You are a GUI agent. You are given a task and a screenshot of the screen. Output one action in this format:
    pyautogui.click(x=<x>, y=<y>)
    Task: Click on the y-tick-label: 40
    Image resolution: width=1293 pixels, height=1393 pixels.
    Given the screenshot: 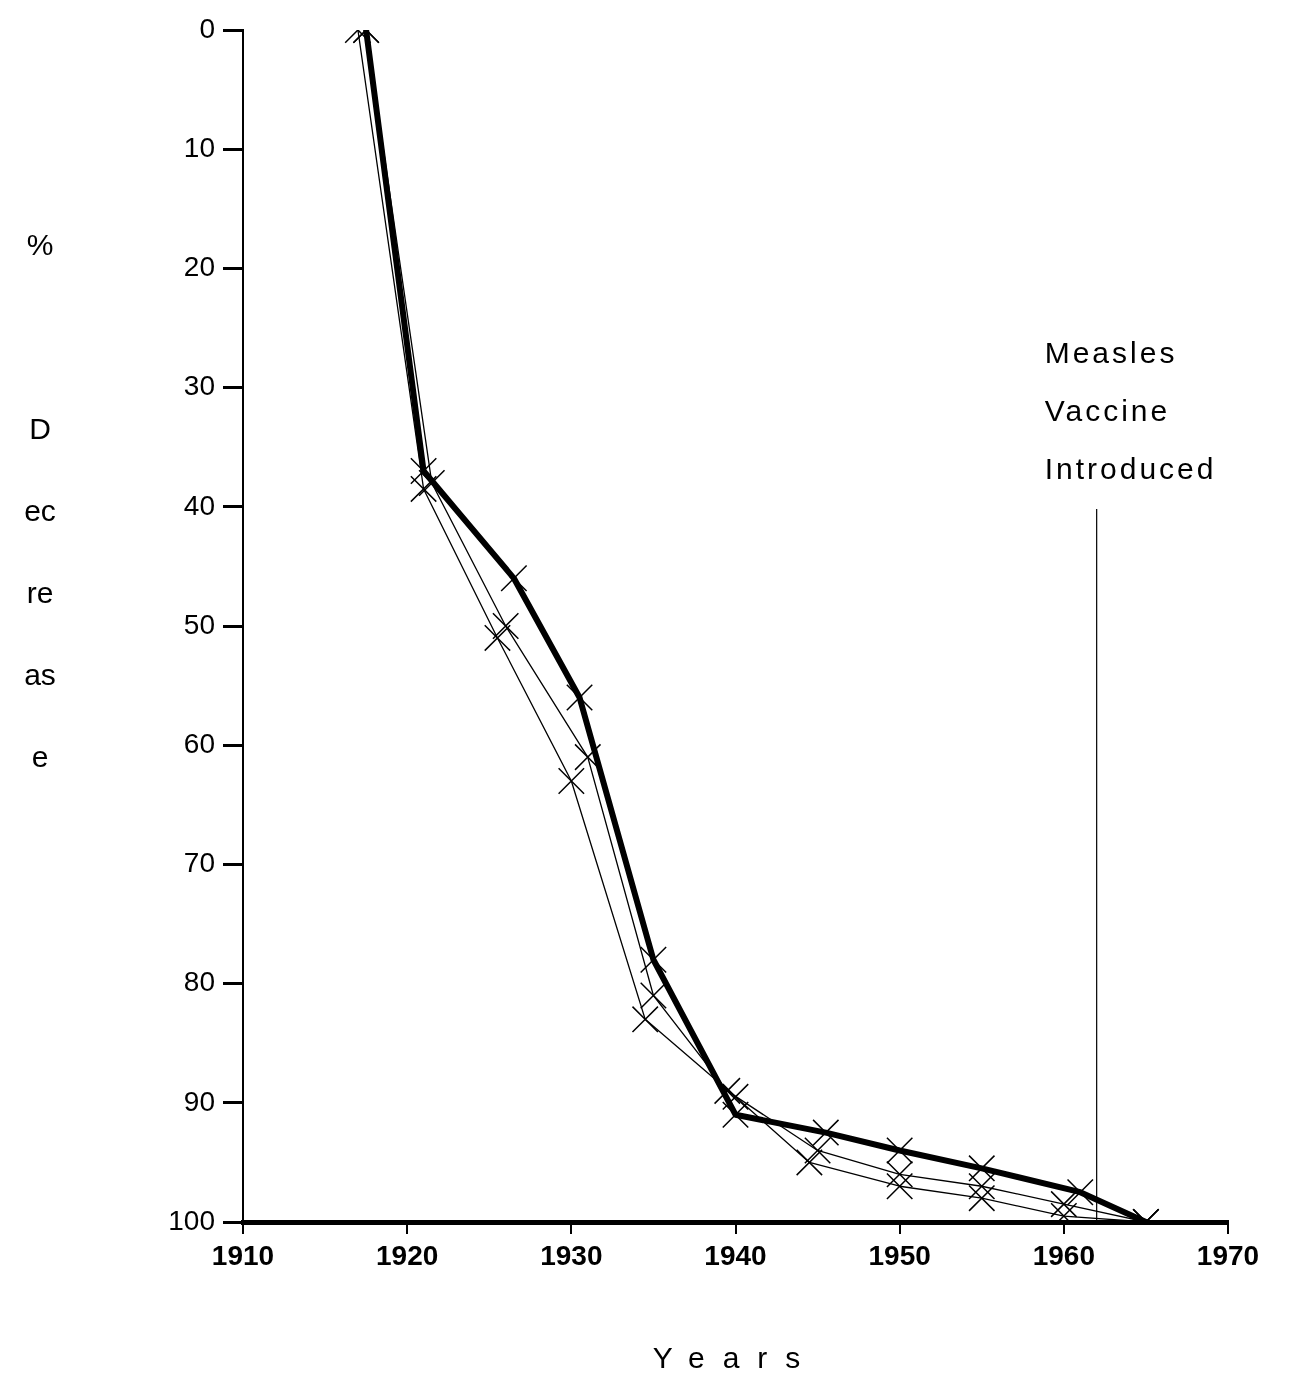 What is the action you would take?
    pyautogui.click(x=199, y=505)
    